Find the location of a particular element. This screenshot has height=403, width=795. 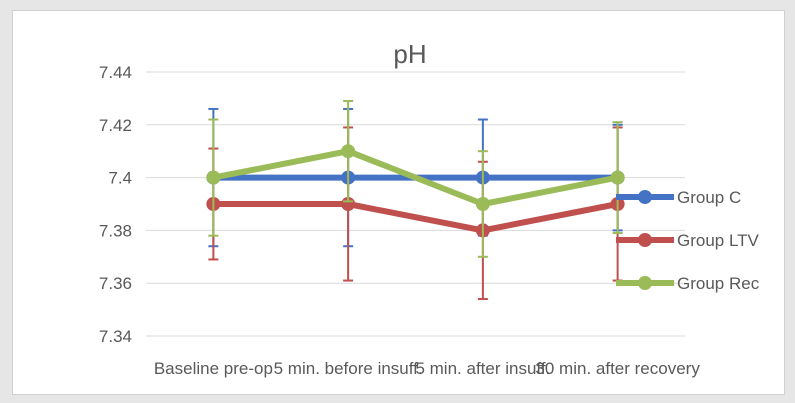

legend-label: Group C is located at coordinates (709, 197).